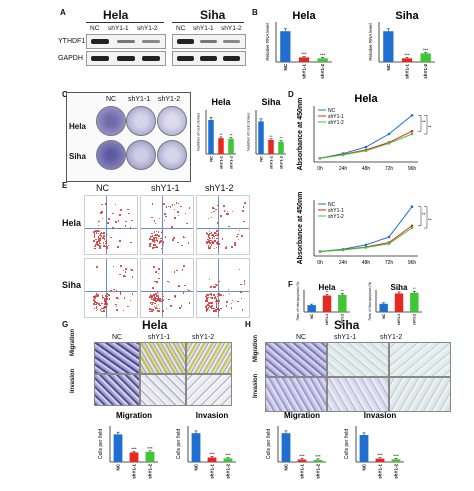 The image size is (474, 491). What do you see at coordinates (150, 471) in the screenshot?
I see `category-label: shY1-2` at bounding box center [150, 471].